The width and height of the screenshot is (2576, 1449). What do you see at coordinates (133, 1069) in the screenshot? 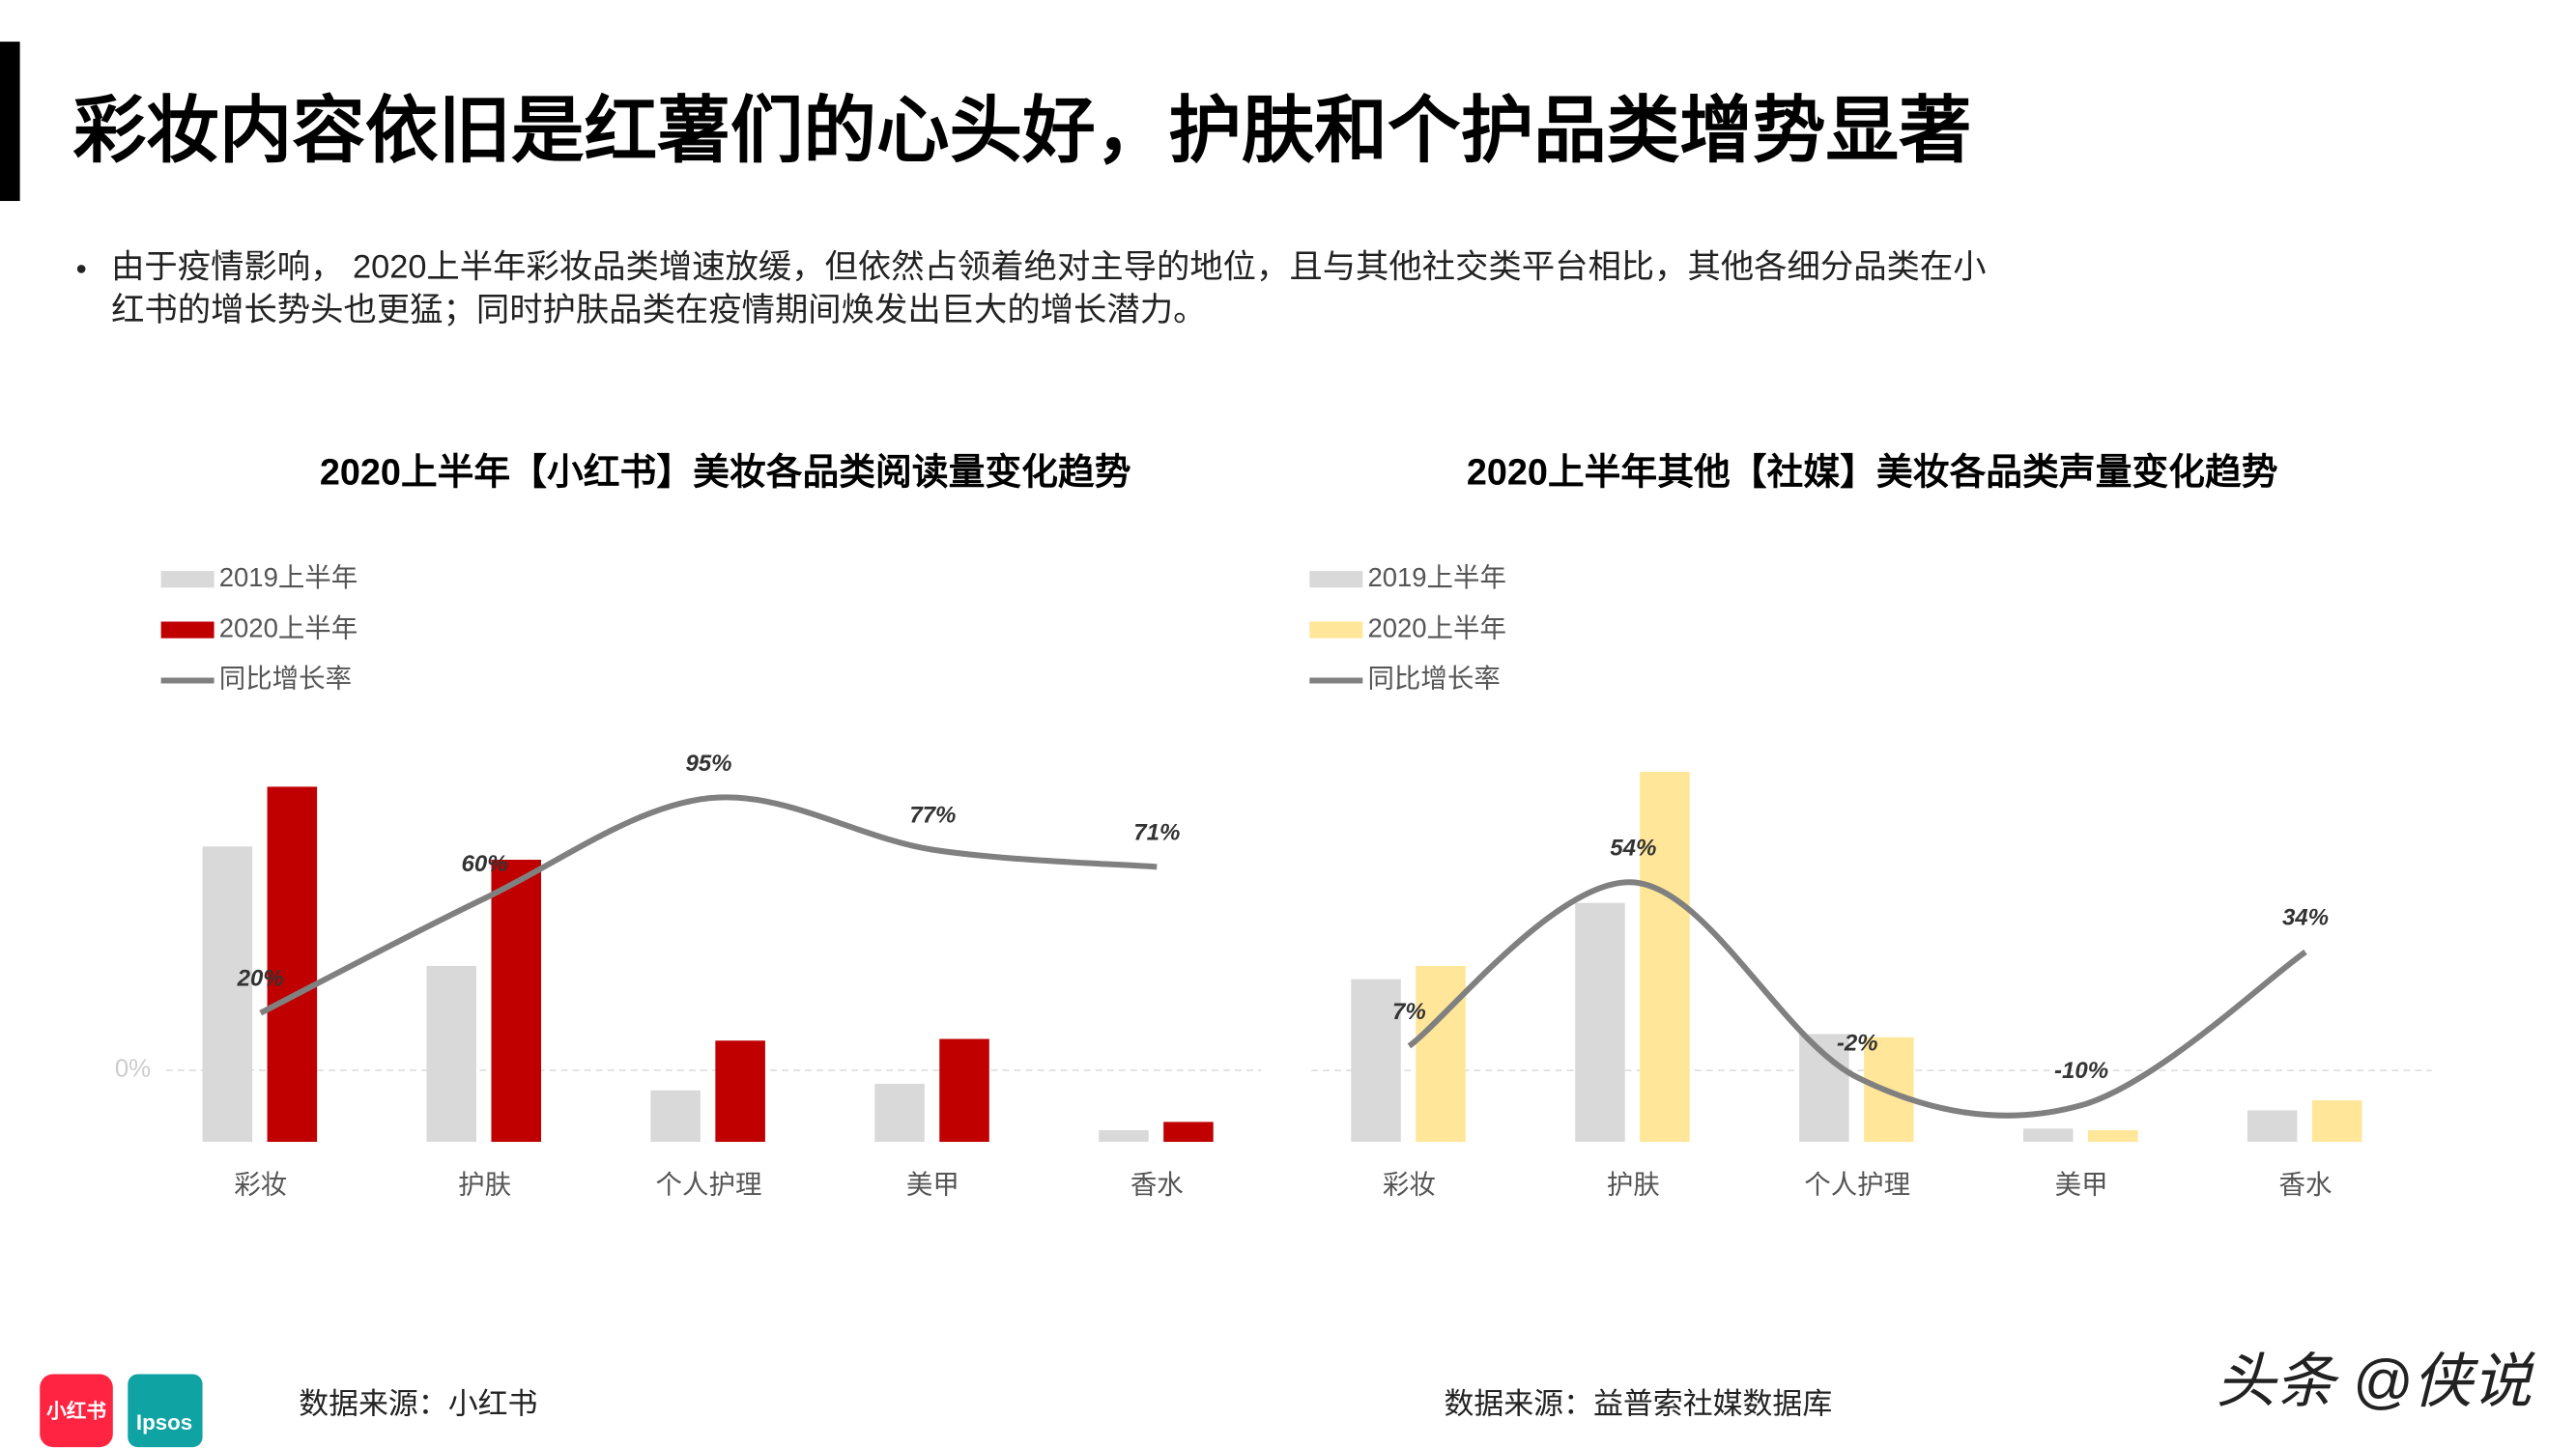
I see `y2-tick-label: 0%` at bounding box center [133, 1069].